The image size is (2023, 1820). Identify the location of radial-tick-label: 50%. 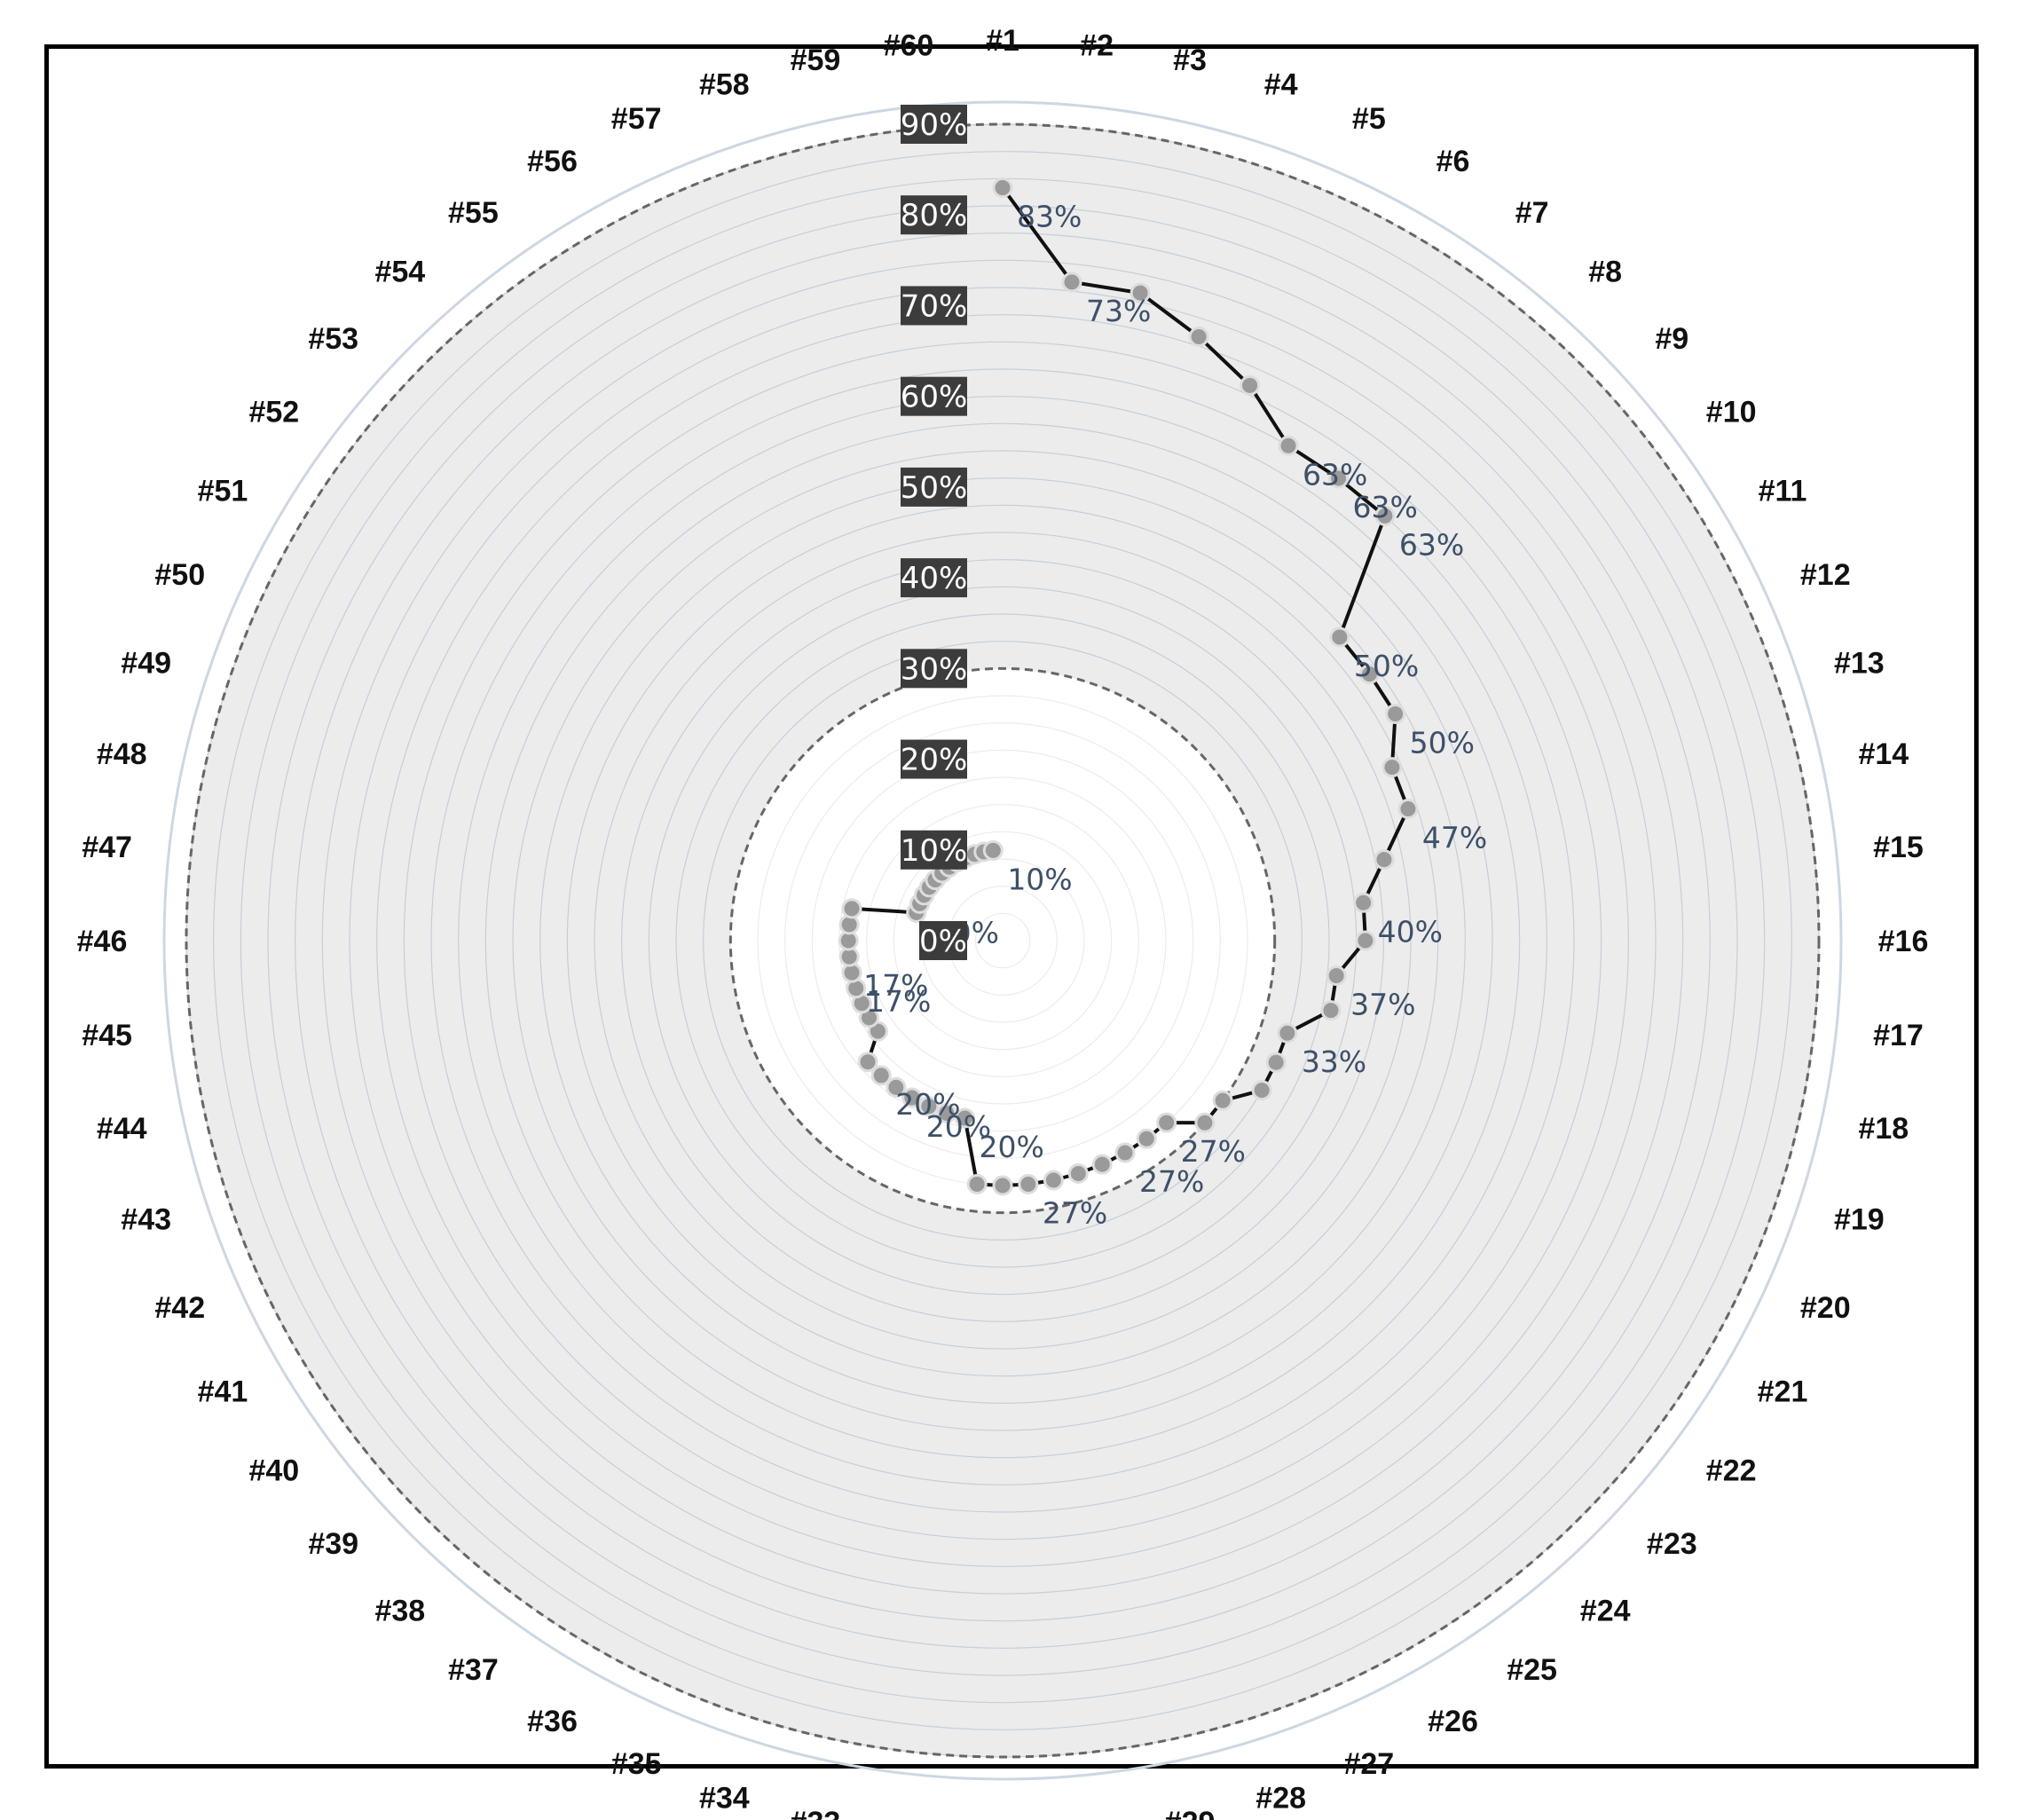
(935, 488).